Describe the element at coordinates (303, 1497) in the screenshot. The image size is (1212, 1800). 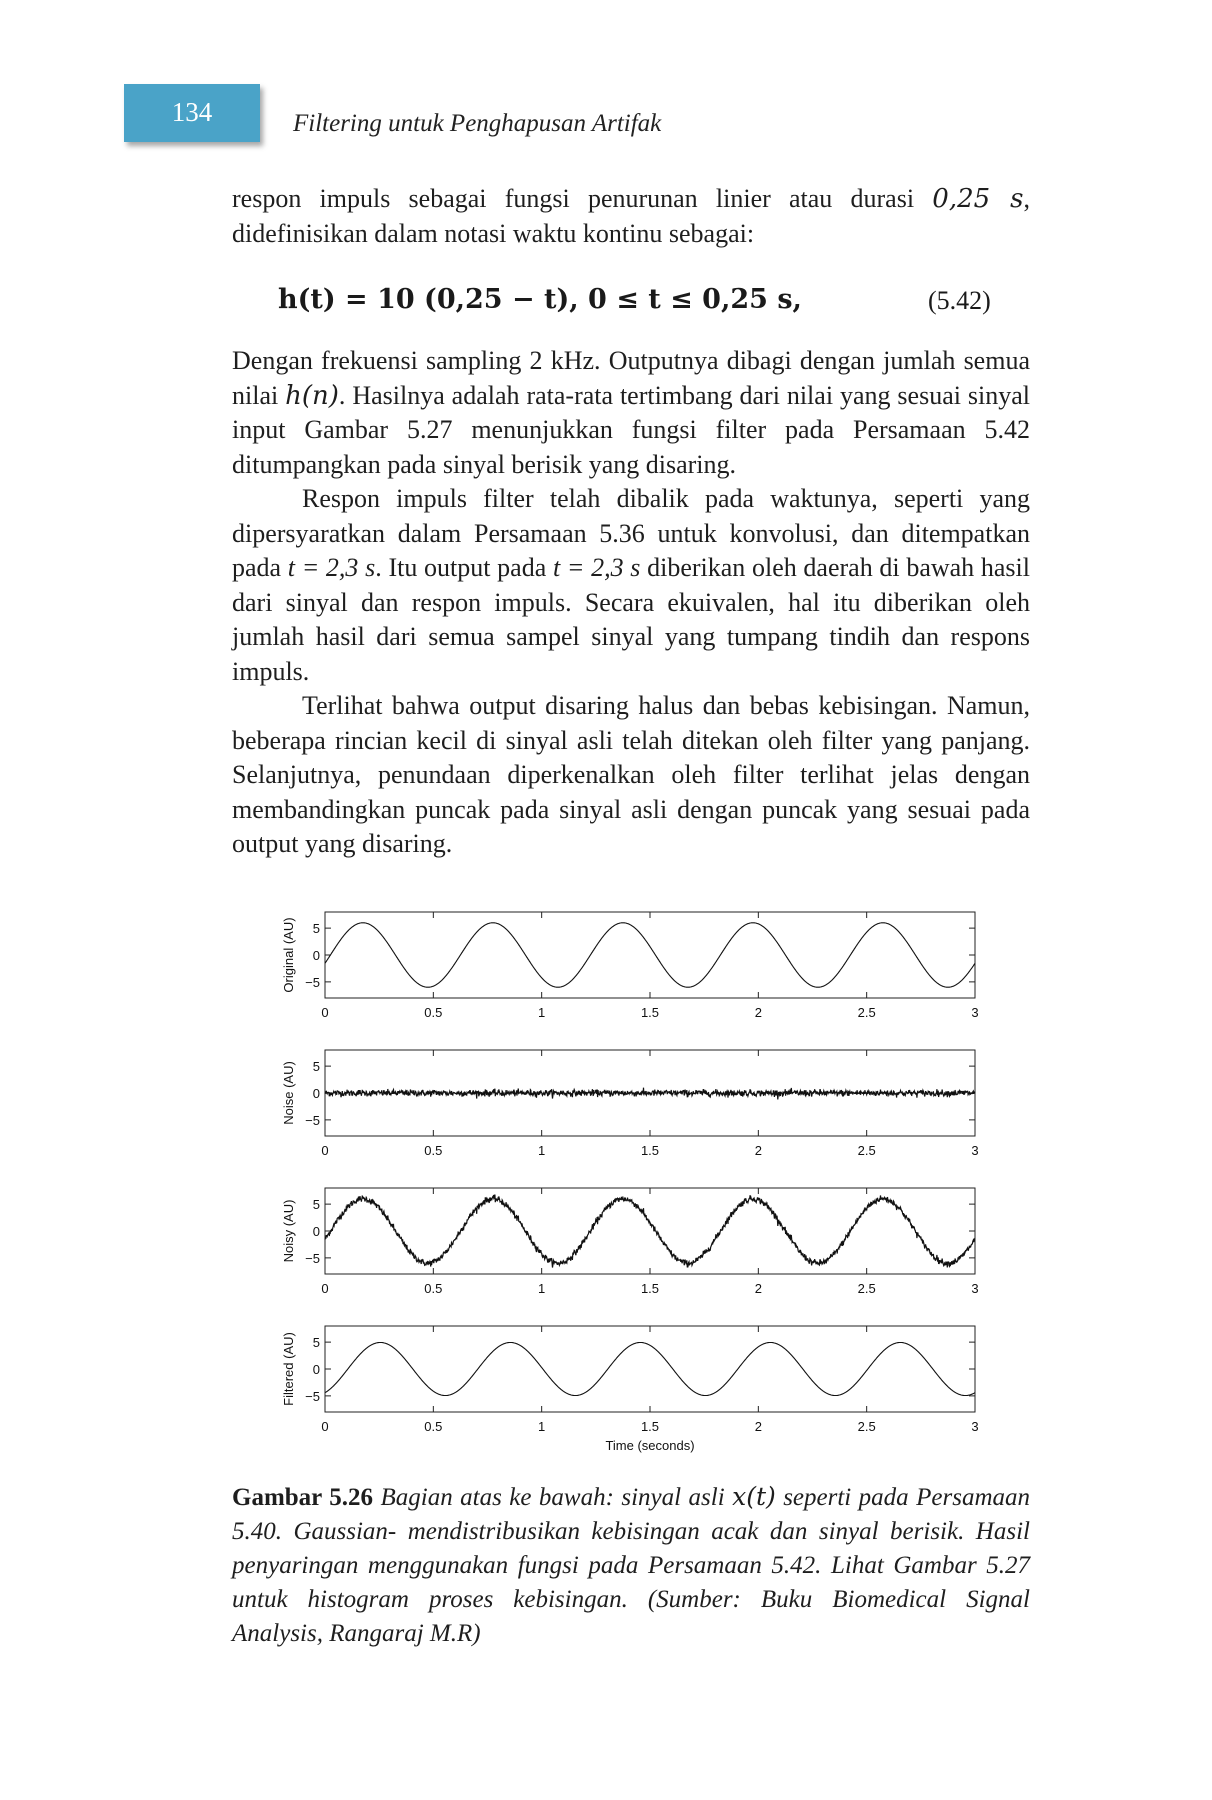
I see `caption-label: Gambar 5.26` at that location.